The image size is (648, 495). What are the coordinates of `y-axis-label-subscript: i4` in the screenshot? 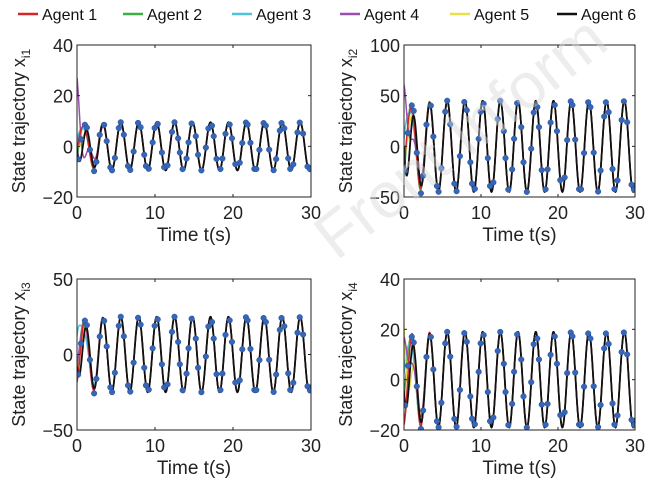 It's located at (353, 287).